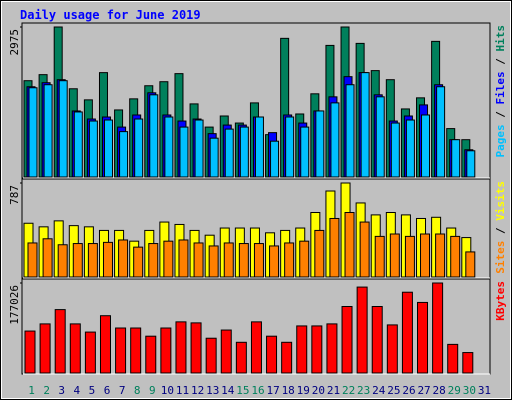 The width and height of the screenshot is (512, 400). I want to click on x-tick-label: 4, so click(77, 390).